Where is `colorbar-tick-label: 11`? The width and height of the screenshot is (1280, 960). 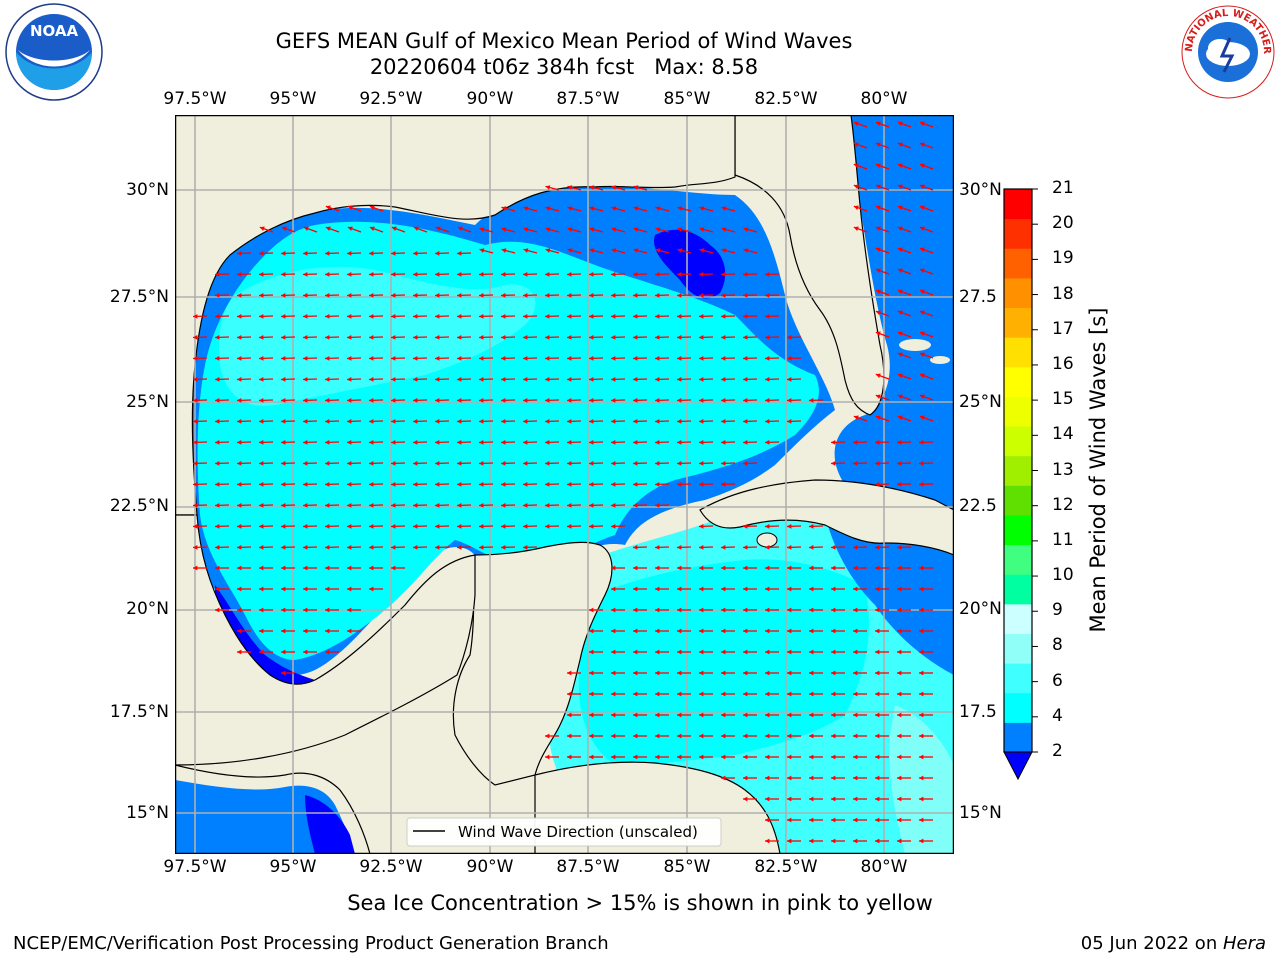
colorbar-tick-label: 11 is located at coordinates (1063, 539).